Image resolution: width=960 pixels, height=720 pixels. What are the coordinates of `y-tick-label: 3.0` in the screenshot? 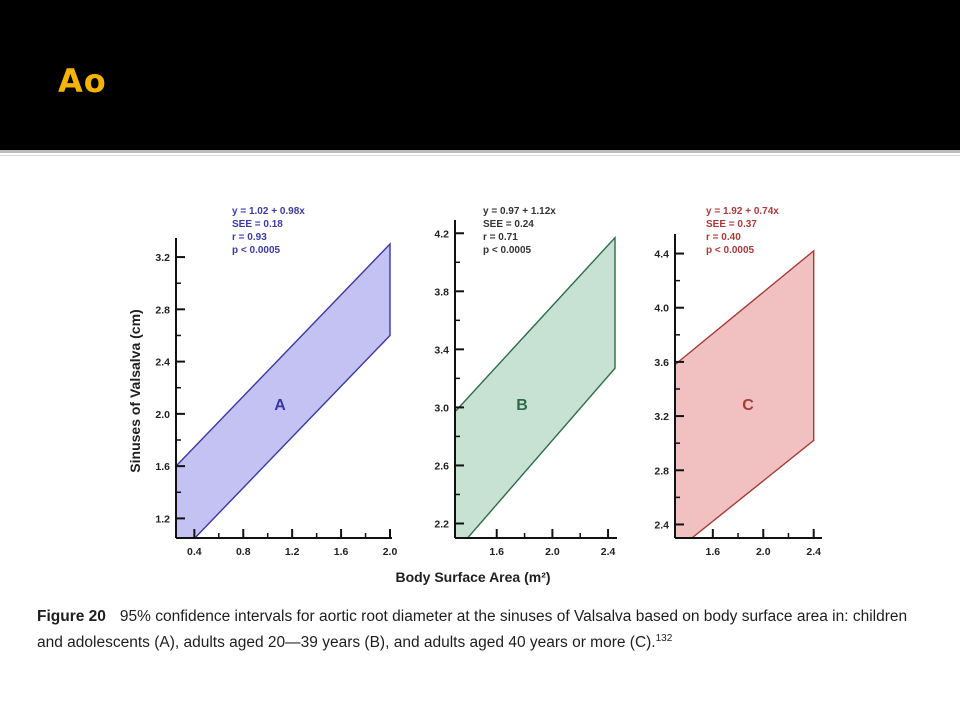 It's located at (441, 408).